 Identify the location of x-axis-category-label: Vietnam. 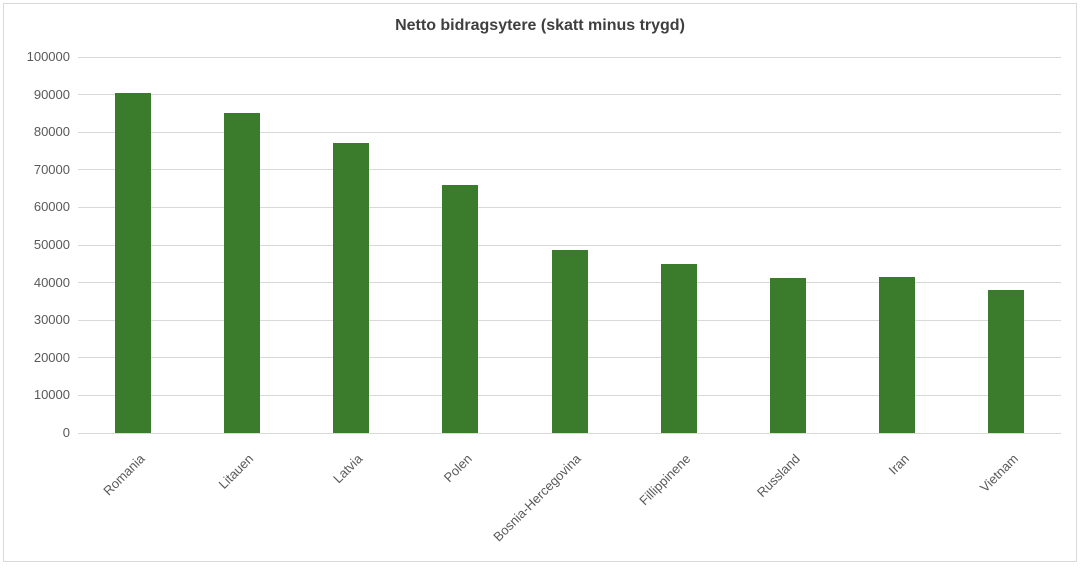
(998, 473).